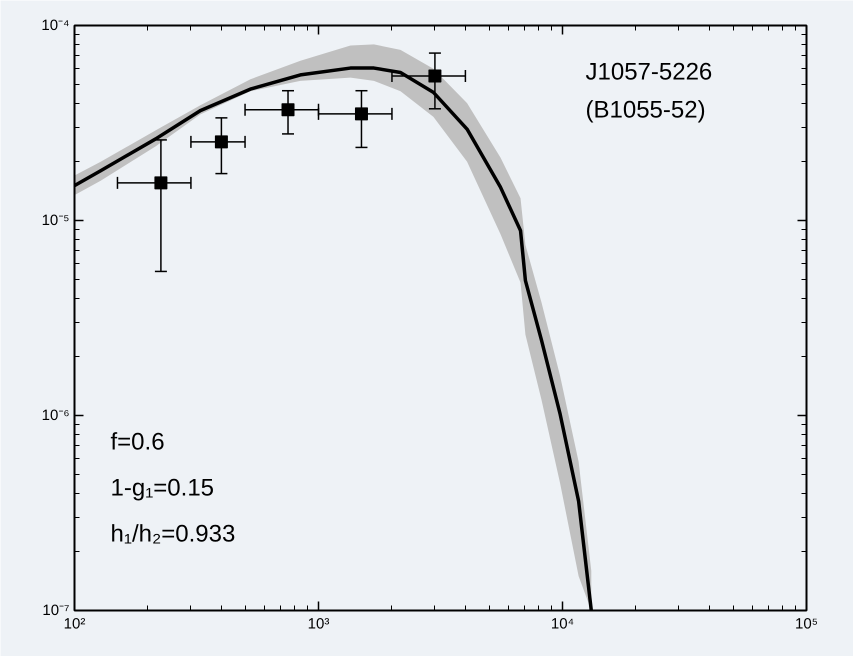 This screenshot has height=656, width=853. What do you see at coordinates (319, 624) in the screenshot?
I see `x-tick-label: 10³` at bounding box center [319, 624].